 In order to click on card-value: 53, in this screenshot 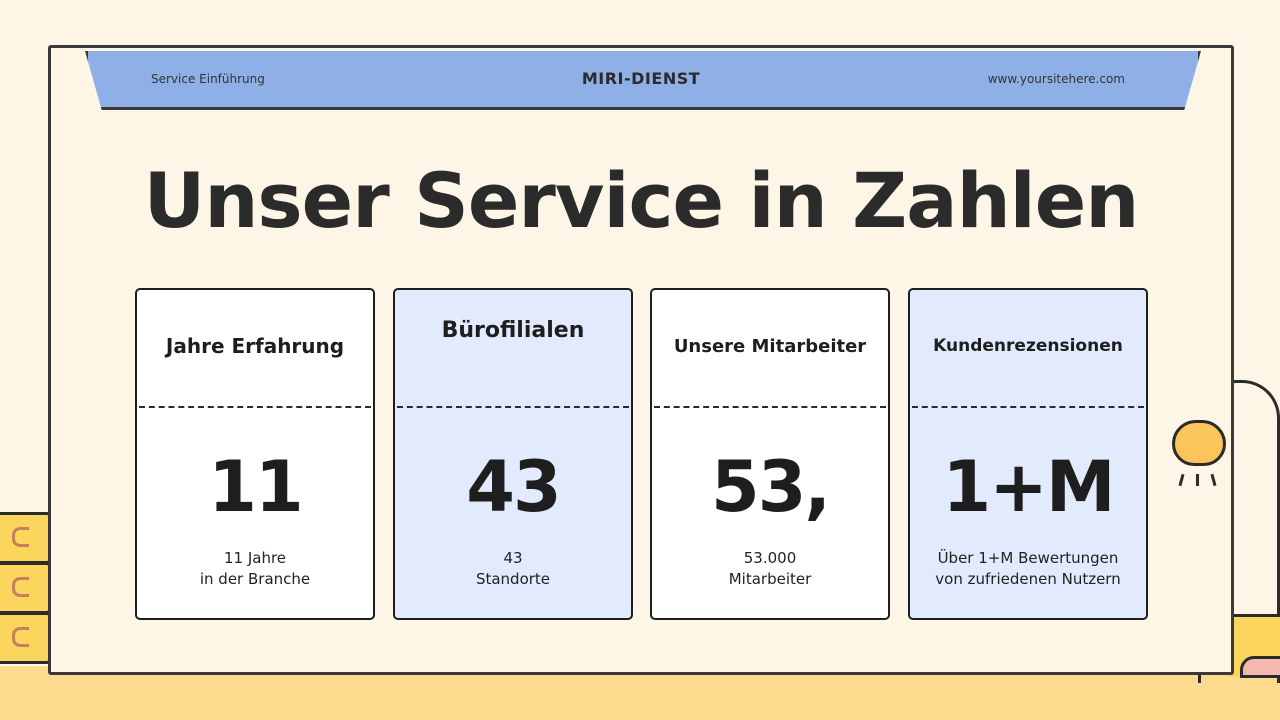, I will do `click(770, 487)`.